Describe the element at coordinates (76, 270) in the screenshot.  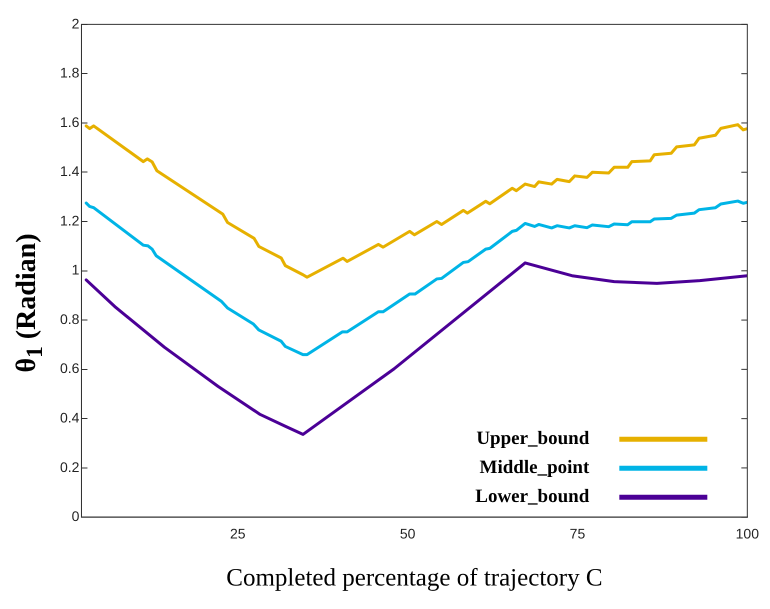
I see `y-tick-label: 1` at that location.